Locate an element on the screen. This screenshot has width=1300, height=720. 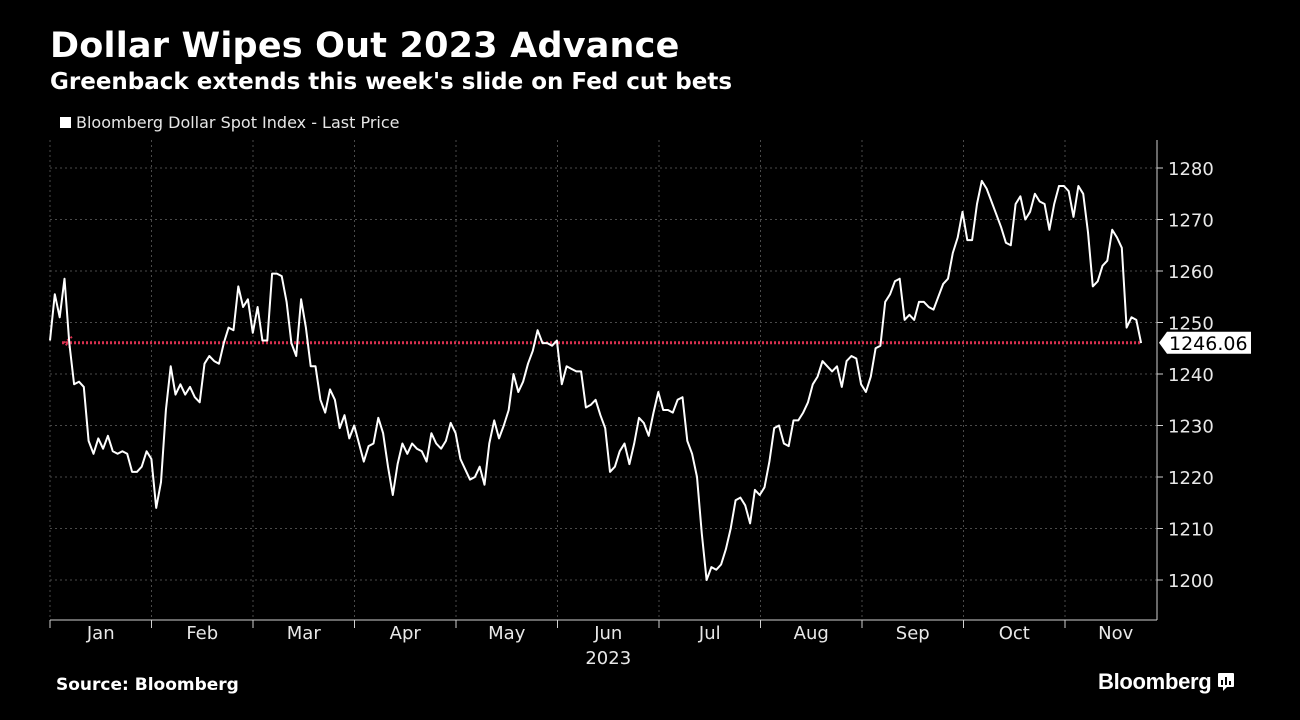
last-value-box is located at coordinates (1205, 342).